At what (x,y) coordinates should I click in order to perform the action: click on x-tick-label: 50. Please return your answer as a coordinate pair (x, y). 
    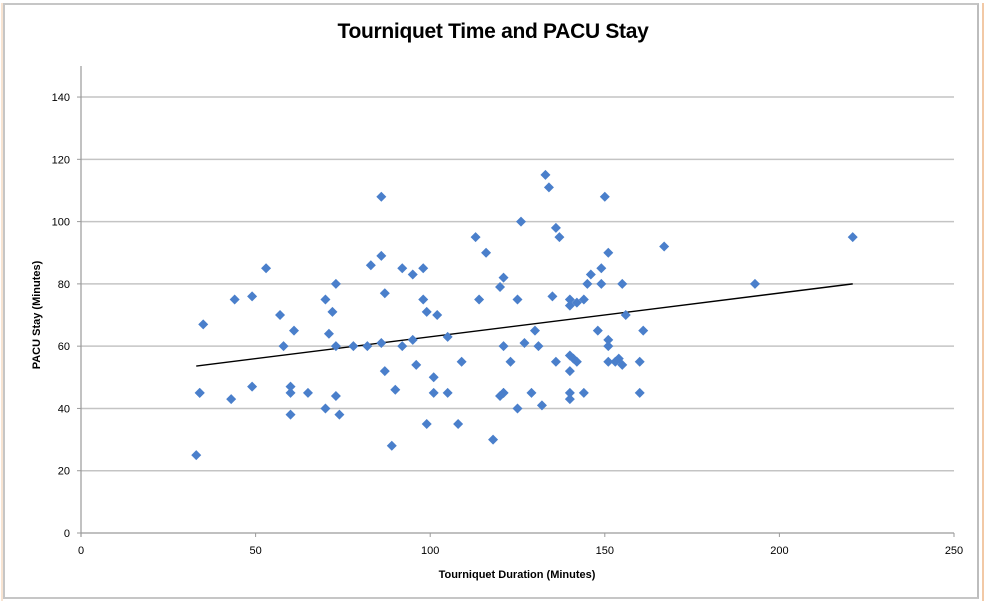
    Looking at the image, I should click on (255, 551).